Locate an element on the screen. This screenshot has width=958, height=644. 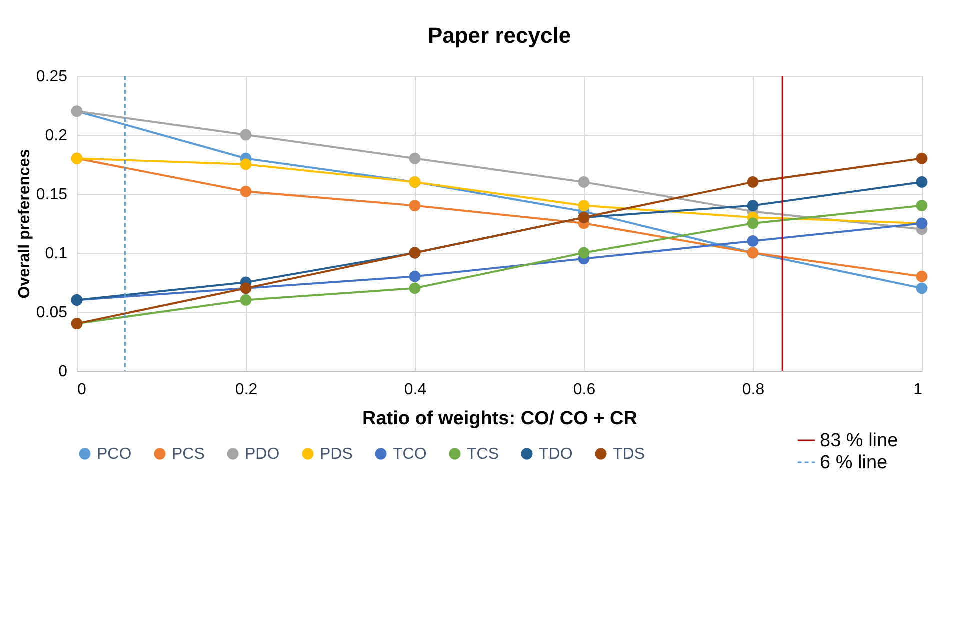
x-tick-label: 0.6 is located at coordinates (584, 390).